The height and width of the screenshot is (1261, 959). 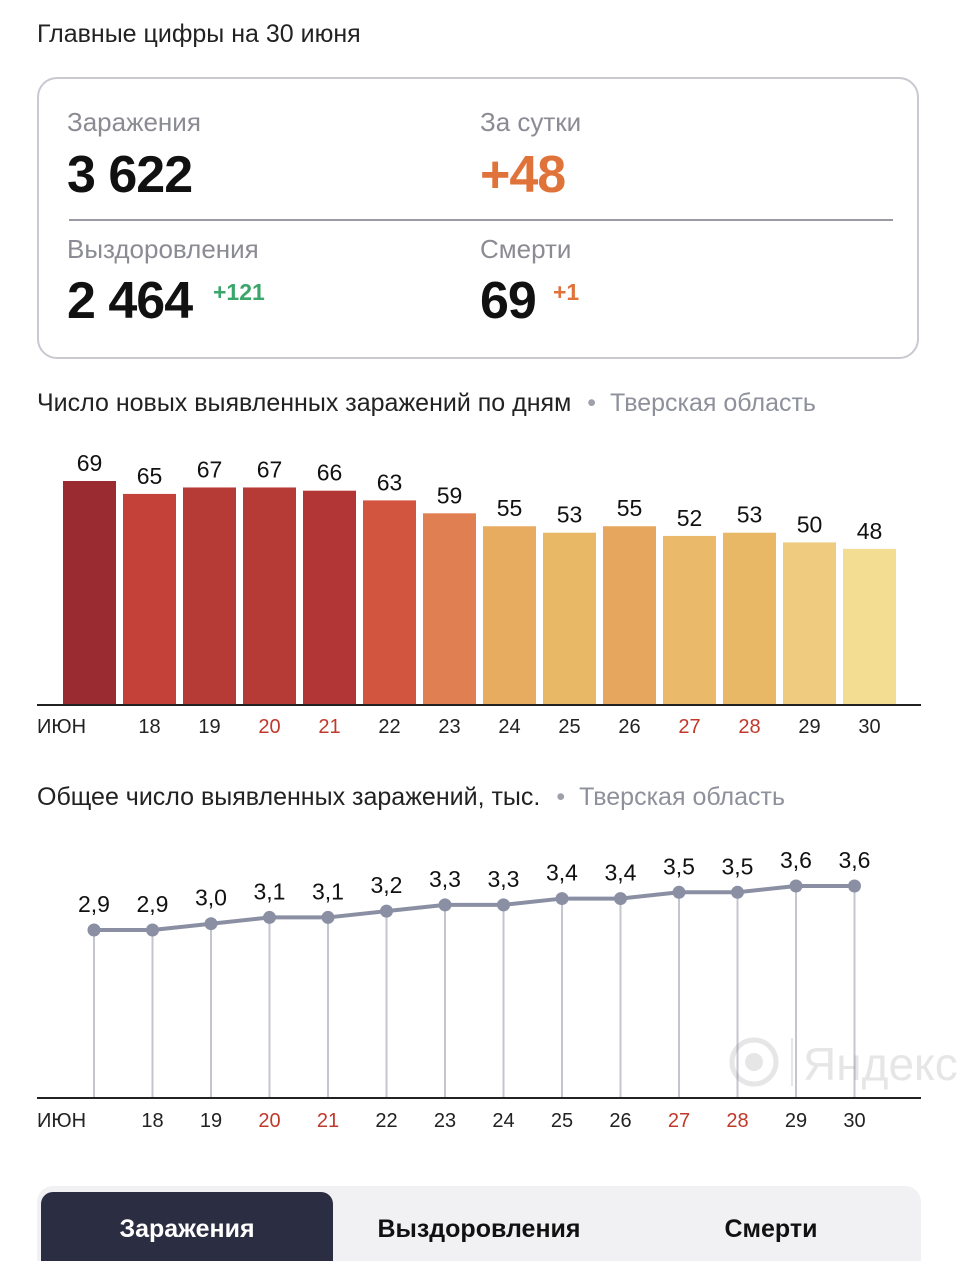 What do you see at coordinates (810, 524) in the screenshot?
I see `bar-value-label: 50` at bounding box center [810, 524].